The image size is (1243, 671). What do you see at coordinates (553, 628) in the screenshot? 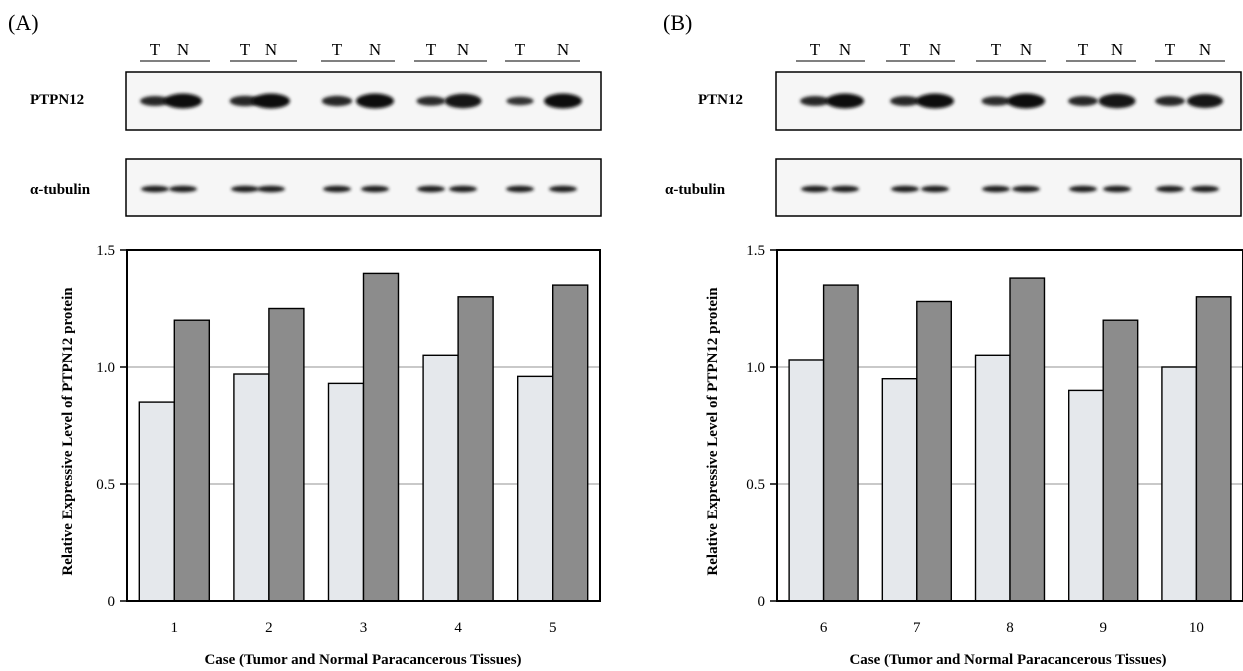
I see `x-tick-label: 5` at bounding box center [553, 628].